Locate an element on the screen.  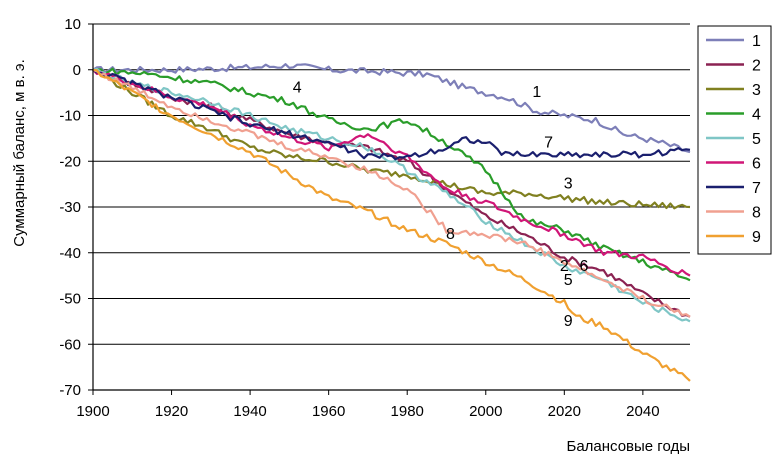
legend: 1 2 3 4 5 6 7 8 9 is located at coordinates (734, 140).